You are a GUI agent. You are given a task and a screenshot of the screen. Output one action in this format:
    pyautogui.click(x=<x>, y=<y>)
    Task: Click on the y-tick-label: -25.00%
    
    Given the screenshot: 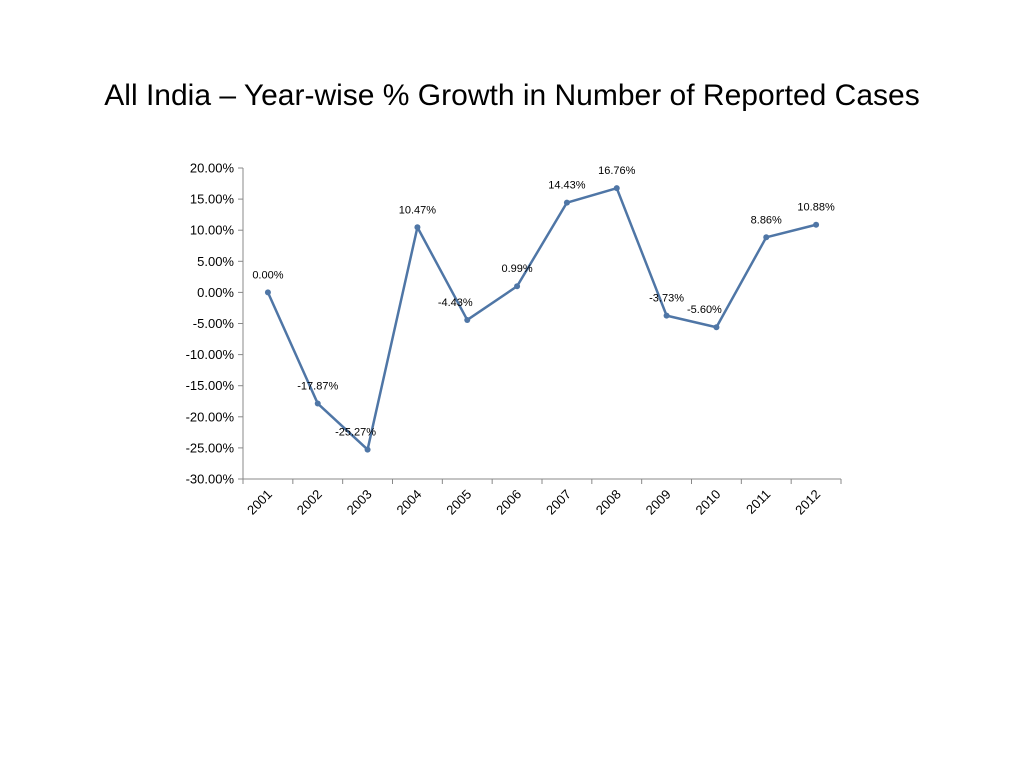 What is the action you would take?
    pyautogui.click(x=210, y=447)
    